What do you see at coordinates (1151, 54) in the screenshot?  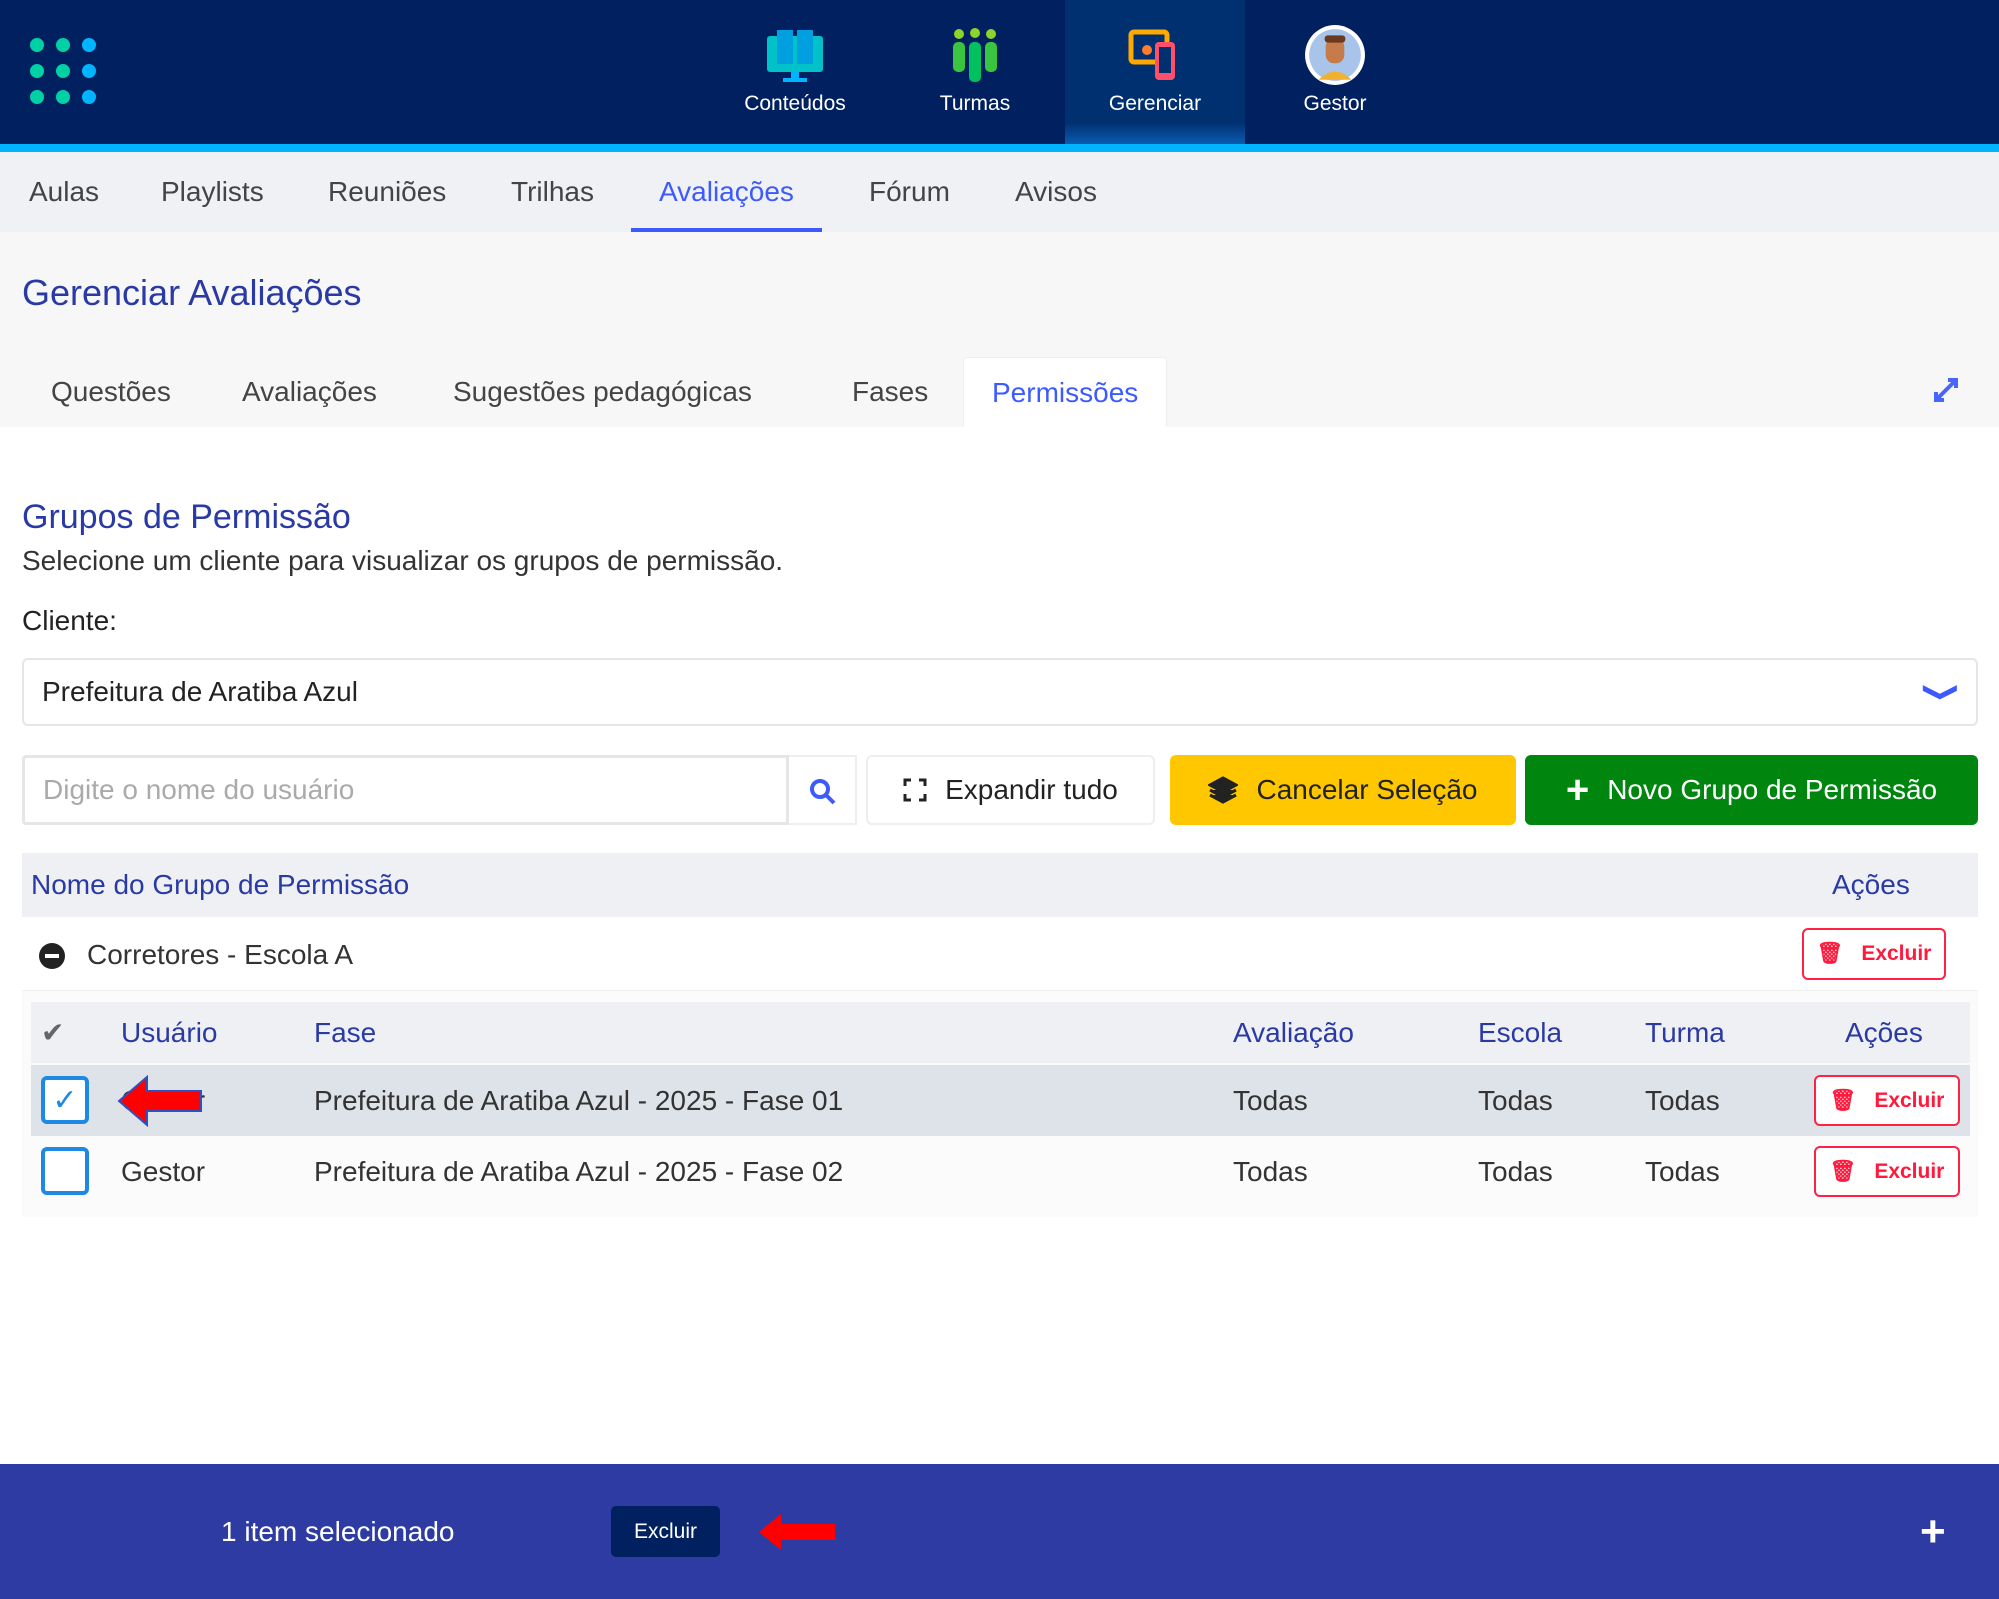 I see `devices-gear-icon` at bounding box center [1151, 54].